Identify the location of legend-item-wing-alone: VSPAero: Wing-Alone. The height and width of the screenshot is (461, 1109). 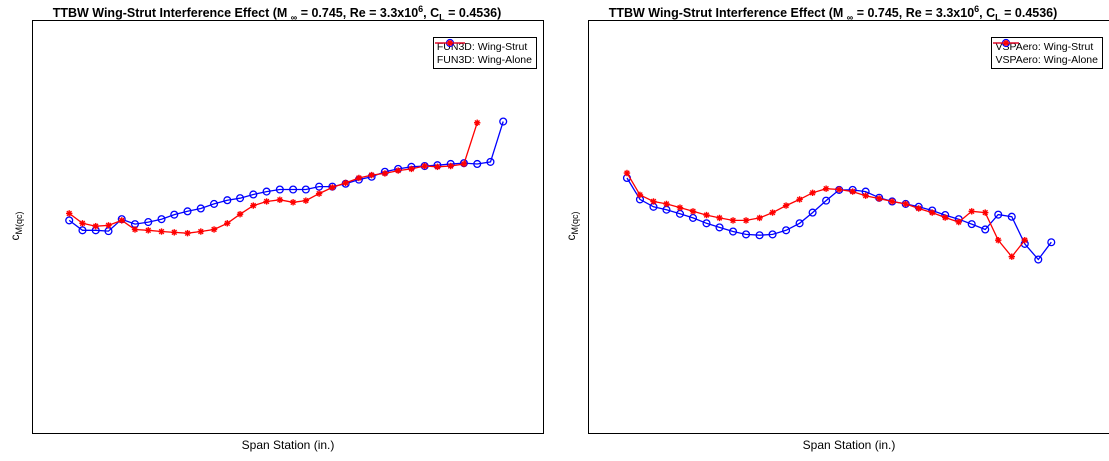
(1045, 53).